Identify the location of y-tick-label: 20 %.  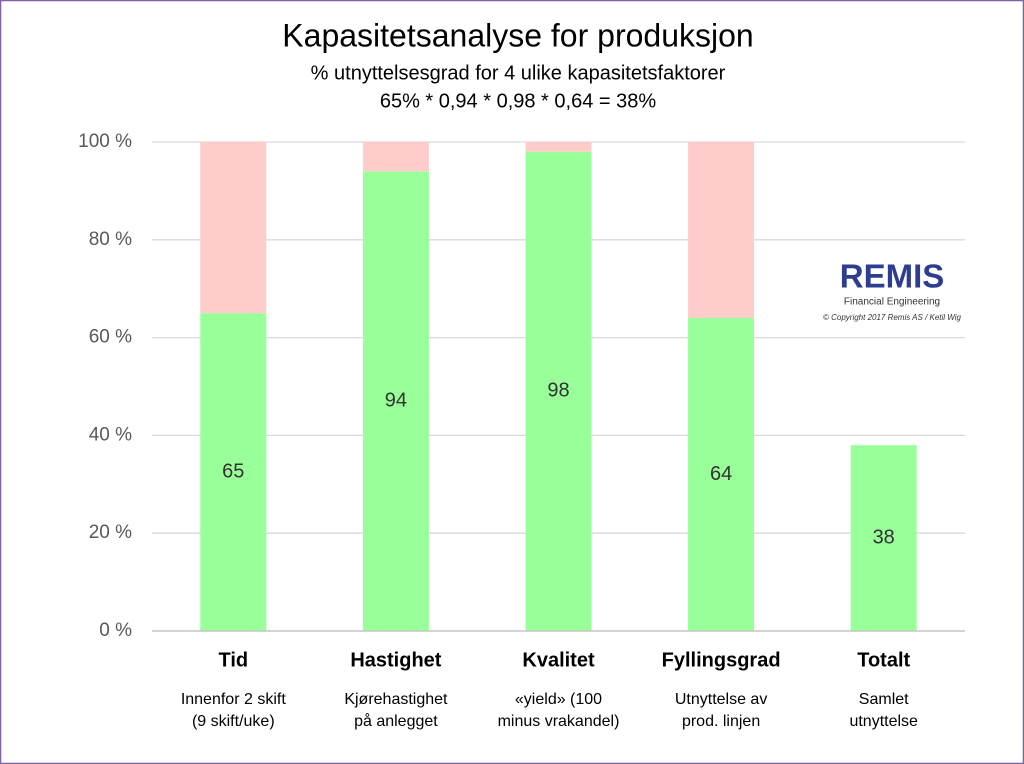
(110, 532).